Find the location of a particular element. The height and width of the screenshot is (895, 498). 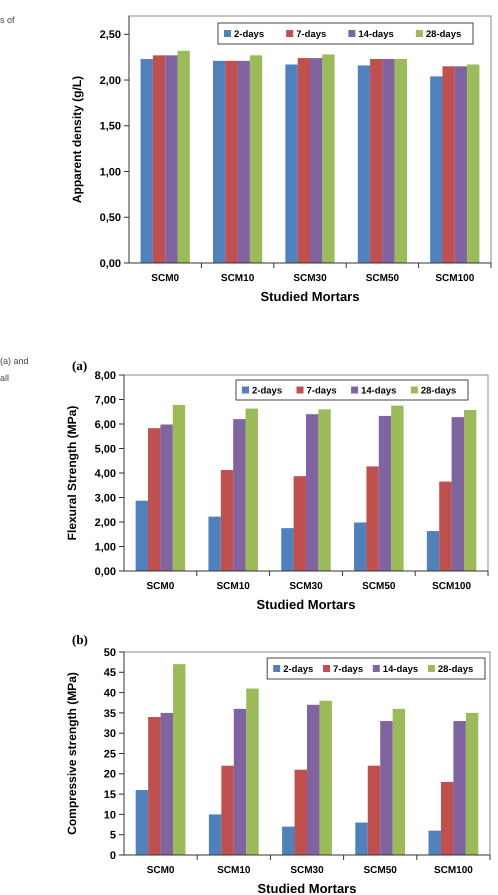

y-tick-label: 50 is located at coordinates (110, 652).